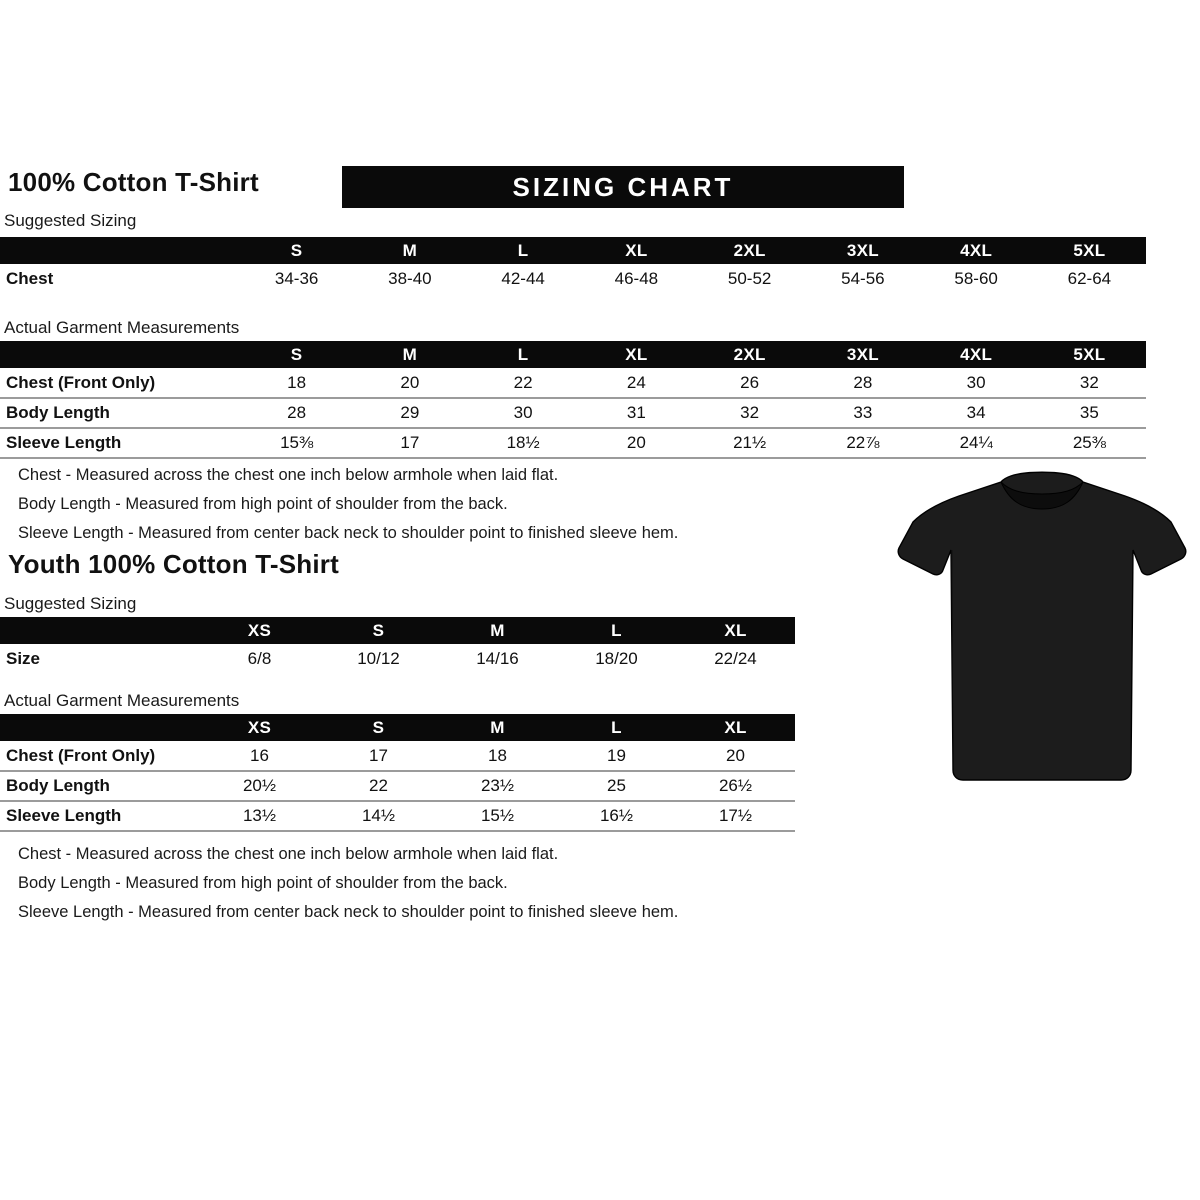  I want to click on adult-suggested-sizing-label: Suggested Sizing, so click(70, 220).